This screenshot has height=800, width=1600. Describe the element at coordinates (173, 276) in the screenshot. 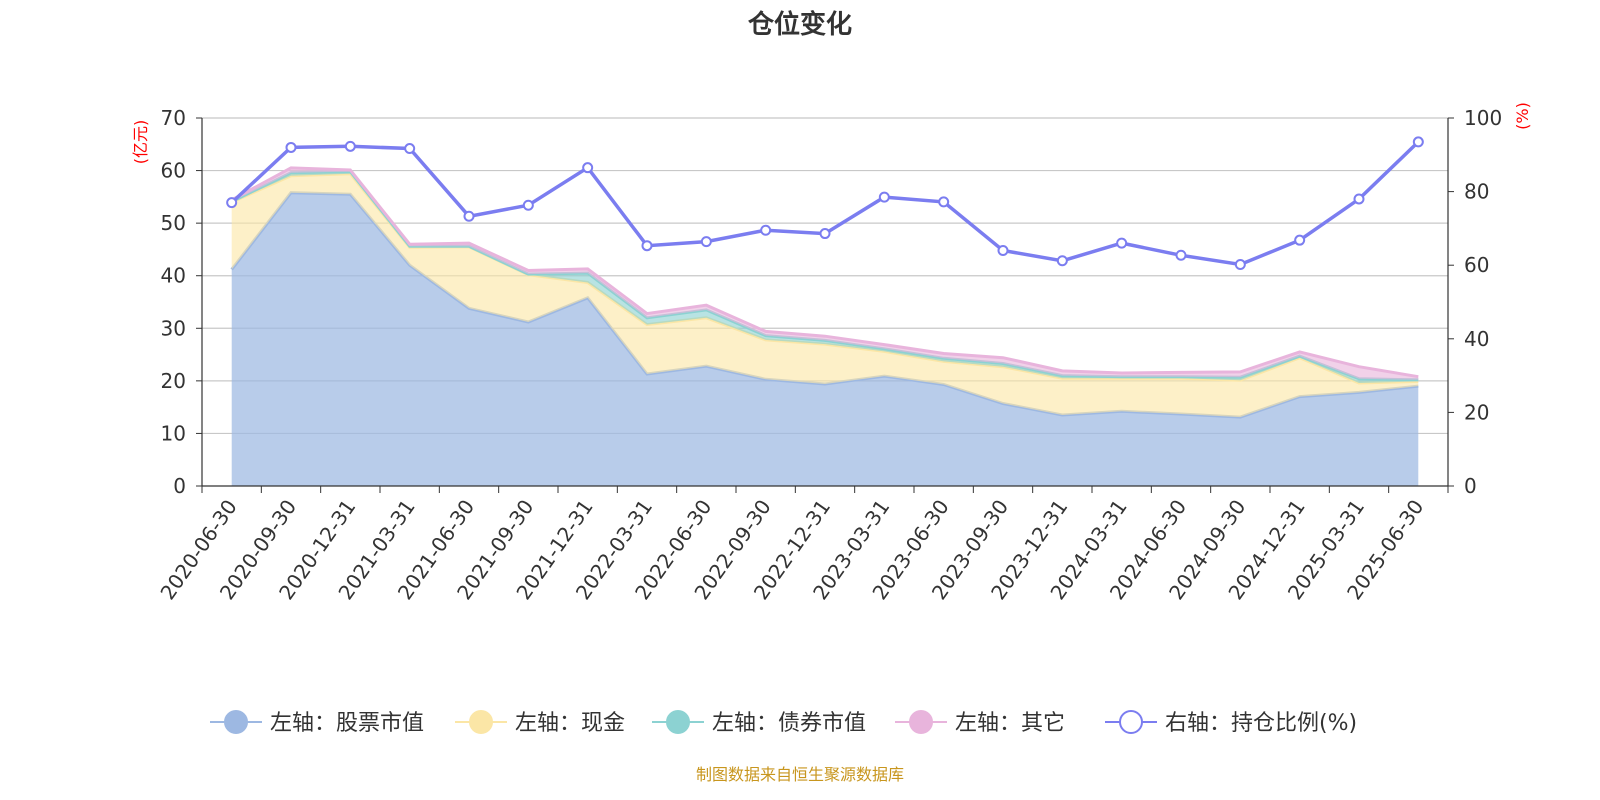

I see `left-tick-label: 40` at that location.